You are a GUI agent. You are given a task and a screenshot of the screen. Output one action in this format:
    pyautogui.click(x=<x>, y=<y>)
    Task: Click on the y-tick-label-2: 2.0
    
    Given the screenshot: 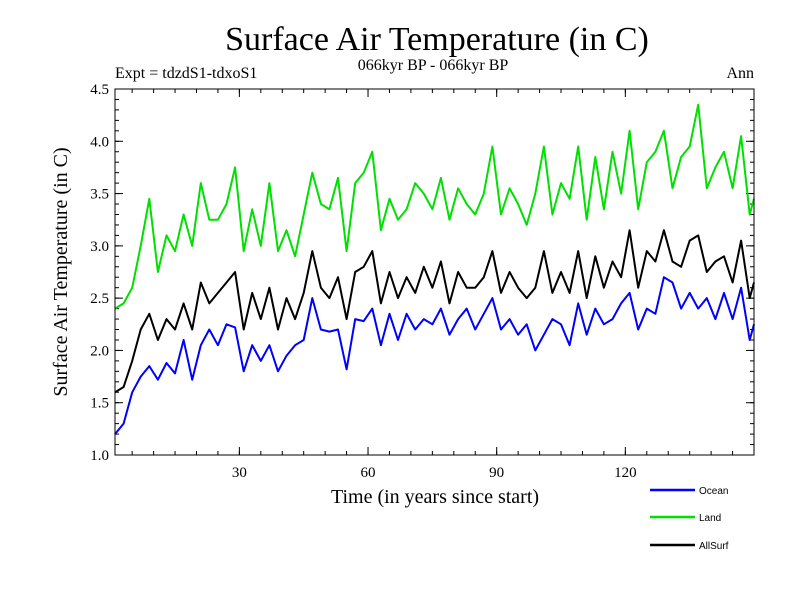 What is the action you would take?
    pyautogui.click(x=99, y=351)
    